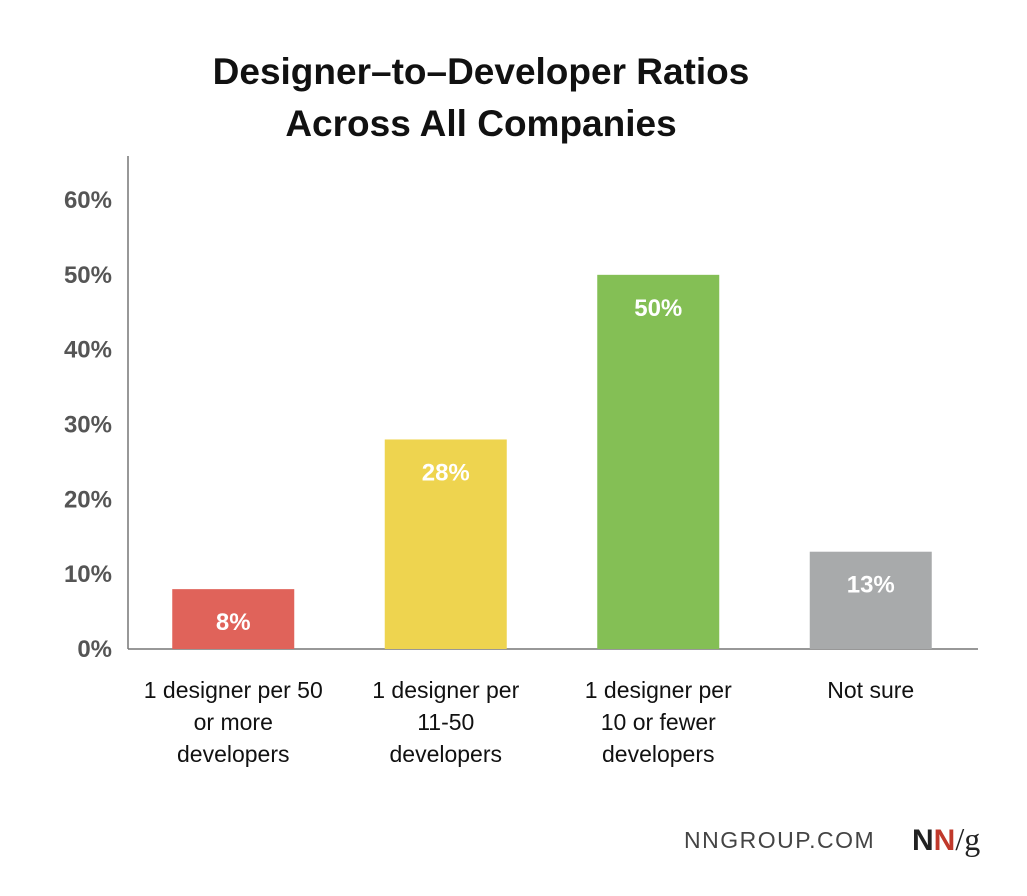  What do you see at coordinates (658, 722) in the screenshot?
I see `category-label: 10 or fewer` at bounding box center [658, 722].